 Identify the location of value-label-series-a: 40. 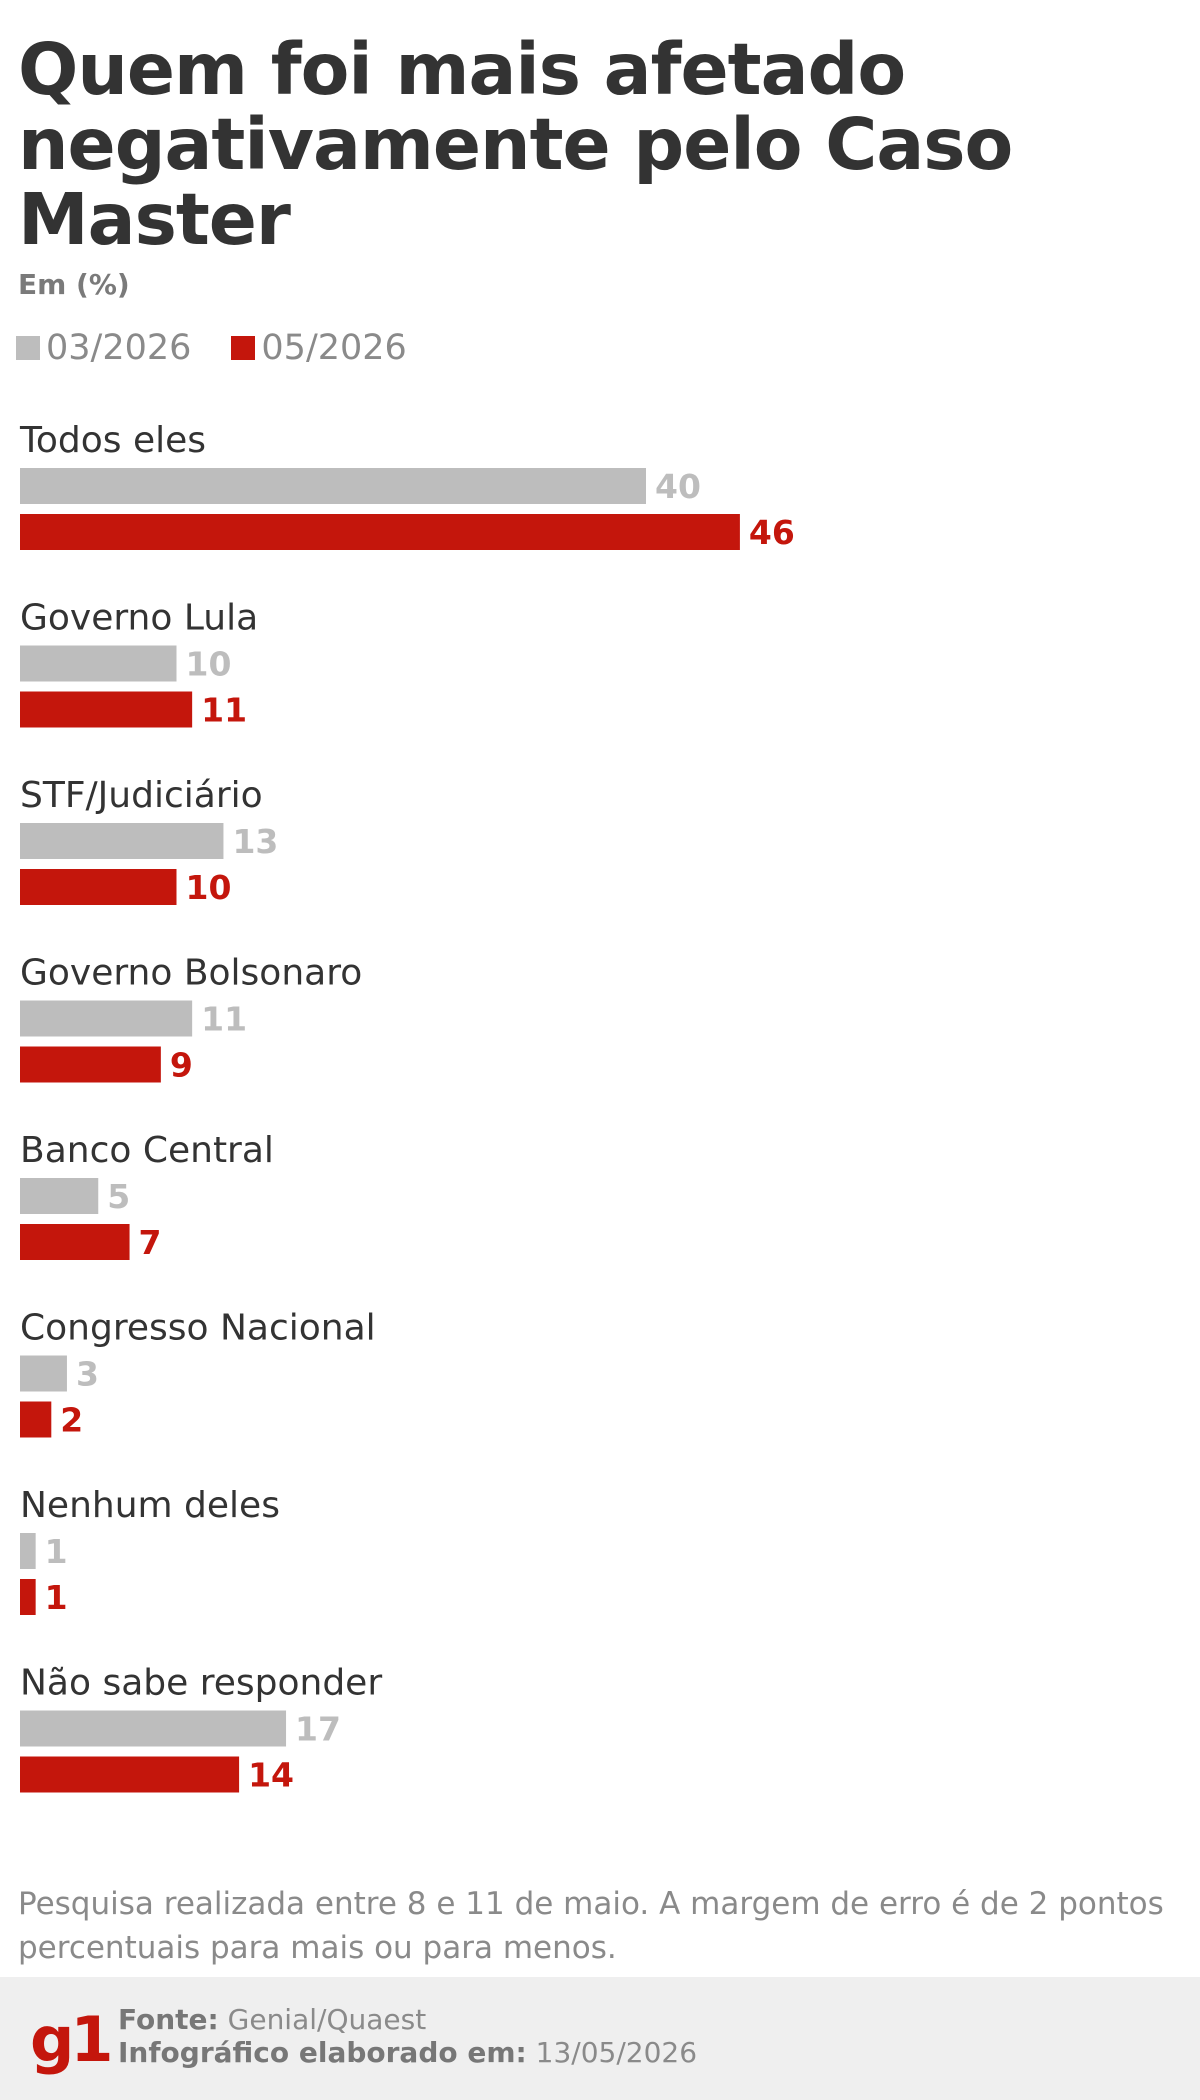
(678, 486).